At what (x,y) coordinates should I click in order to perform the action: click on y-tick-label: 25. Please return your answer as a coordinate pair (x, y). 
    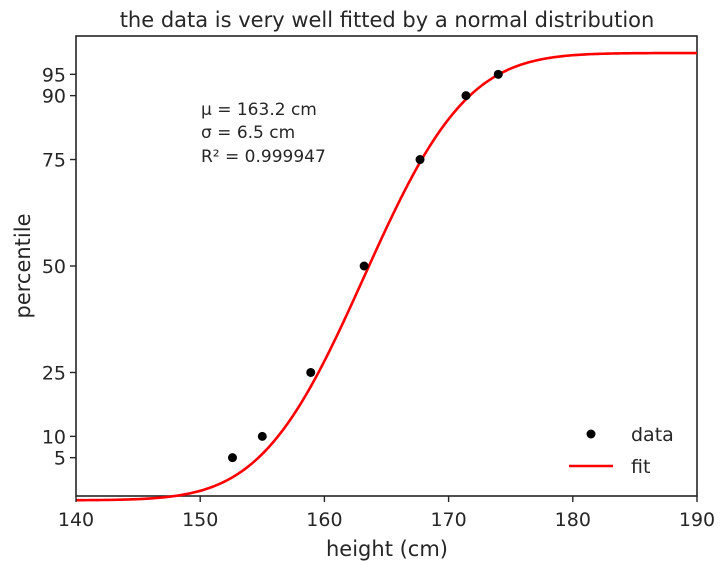
    Looking at the image, I should click on (54, 373).